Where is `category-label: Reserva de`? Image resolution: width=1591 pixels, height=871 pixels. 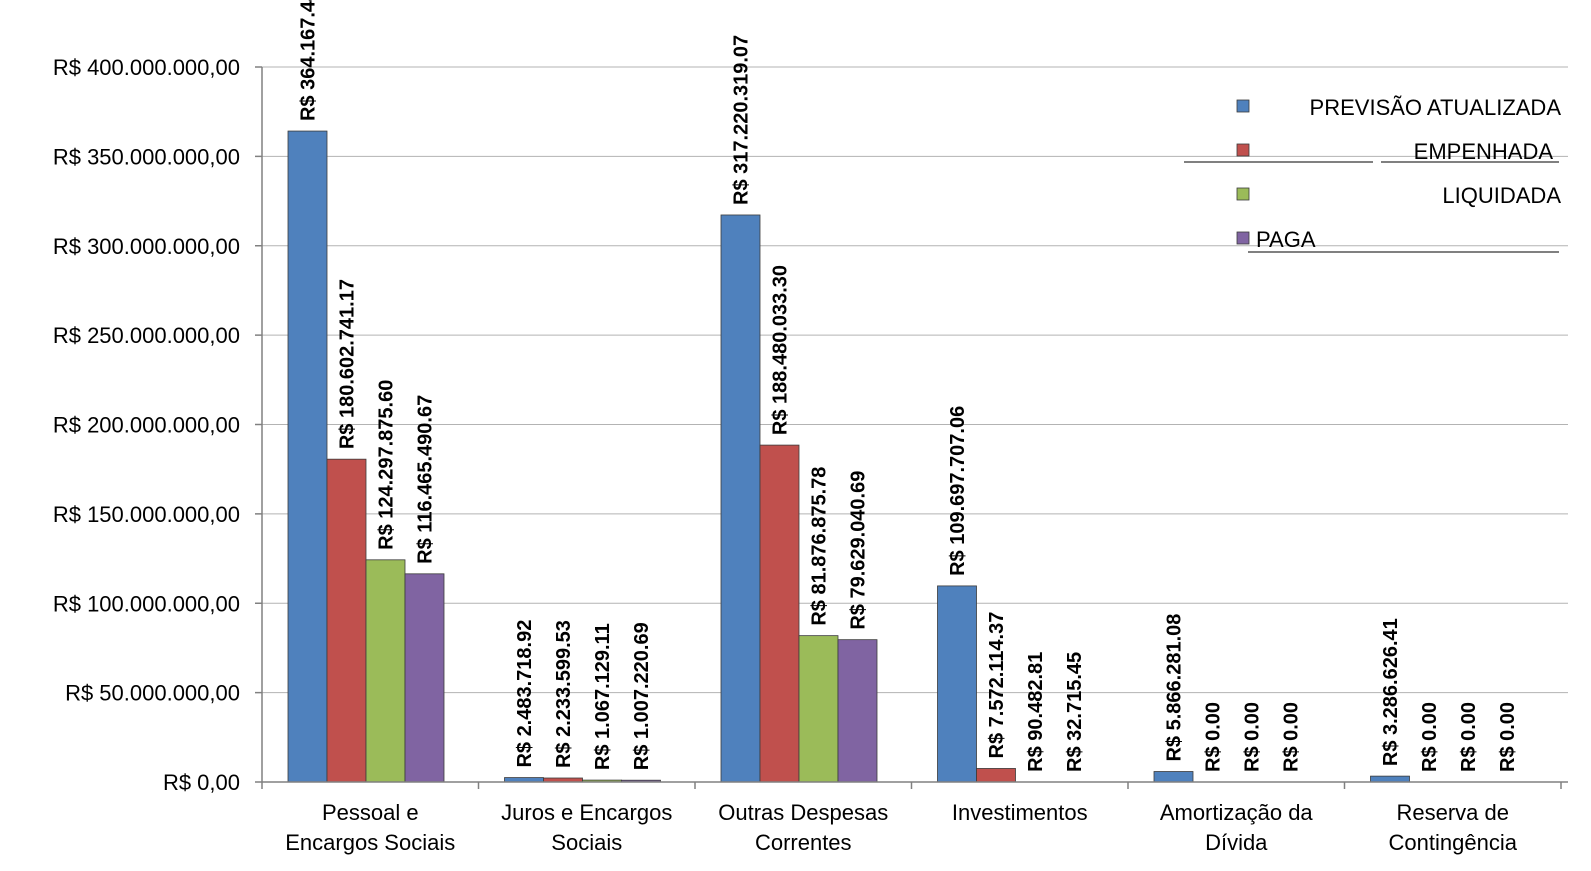
category-label: Reserva de is located at coordinates (1452, 812).